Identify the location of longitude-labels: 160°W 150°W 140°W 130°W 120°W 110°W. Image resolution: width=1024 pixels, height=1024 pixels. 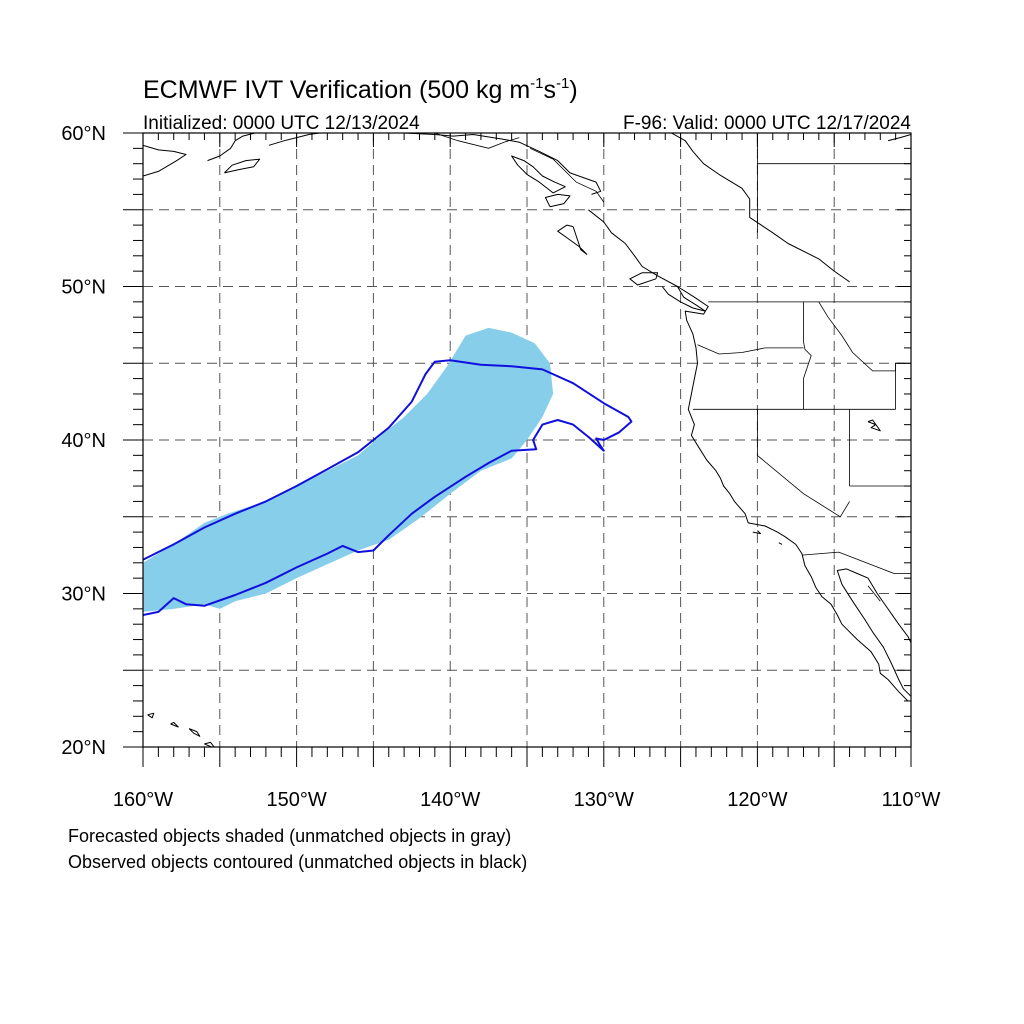
(527, 800).